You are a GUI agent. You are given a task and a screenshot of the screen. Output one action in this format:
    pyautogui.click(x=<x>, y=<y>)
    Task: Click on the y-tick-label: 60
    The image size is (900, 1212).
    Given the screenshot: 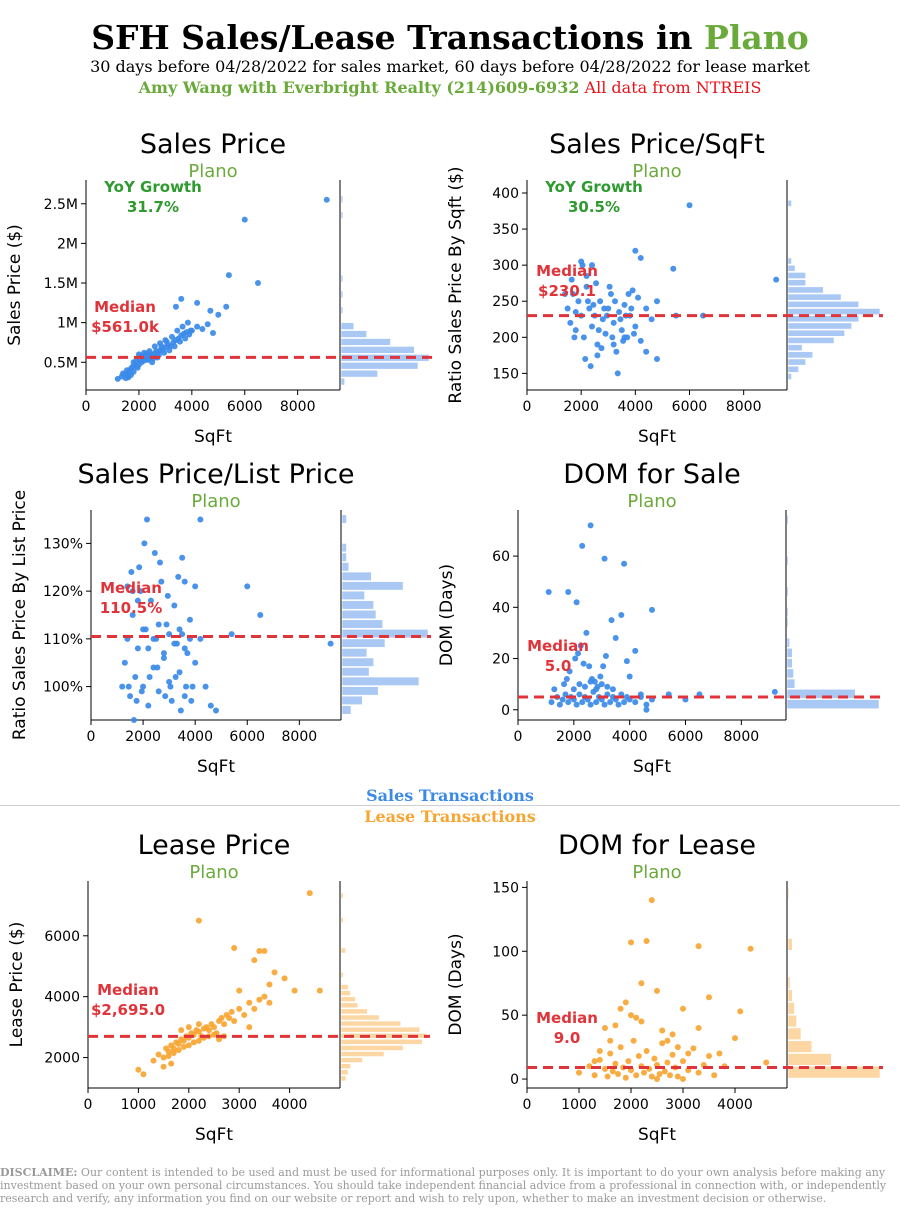 What is the action you would take?
    pyautogui.click(x=501, y=557)
    